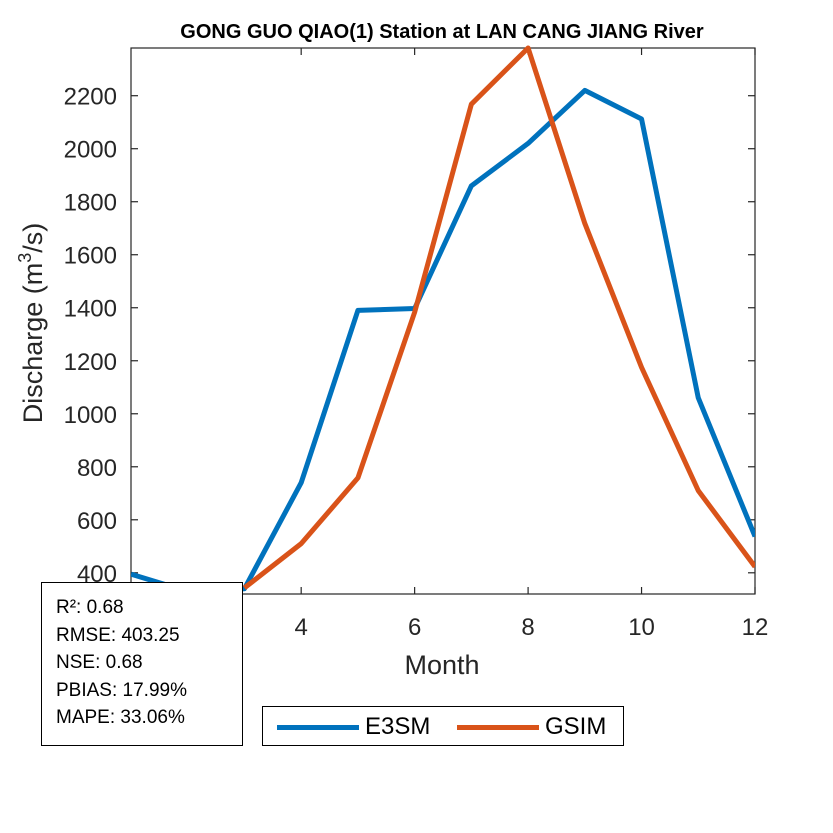 Image resolution: width=833 pixels, height=833 pixels. Describe the element at coordinates (414, 627) in the screenshot. I see `x-tick-label: 6` at that location.